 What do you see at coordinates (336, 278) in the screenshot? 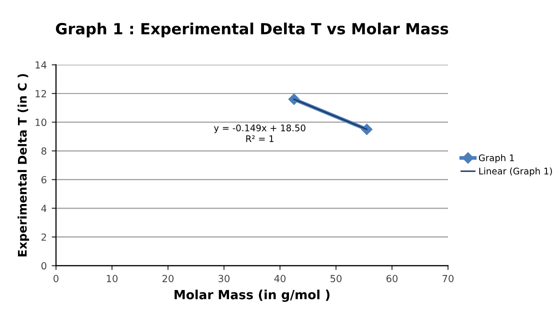
I see `x-tick-label: 50` at bounding box center [336, 278].